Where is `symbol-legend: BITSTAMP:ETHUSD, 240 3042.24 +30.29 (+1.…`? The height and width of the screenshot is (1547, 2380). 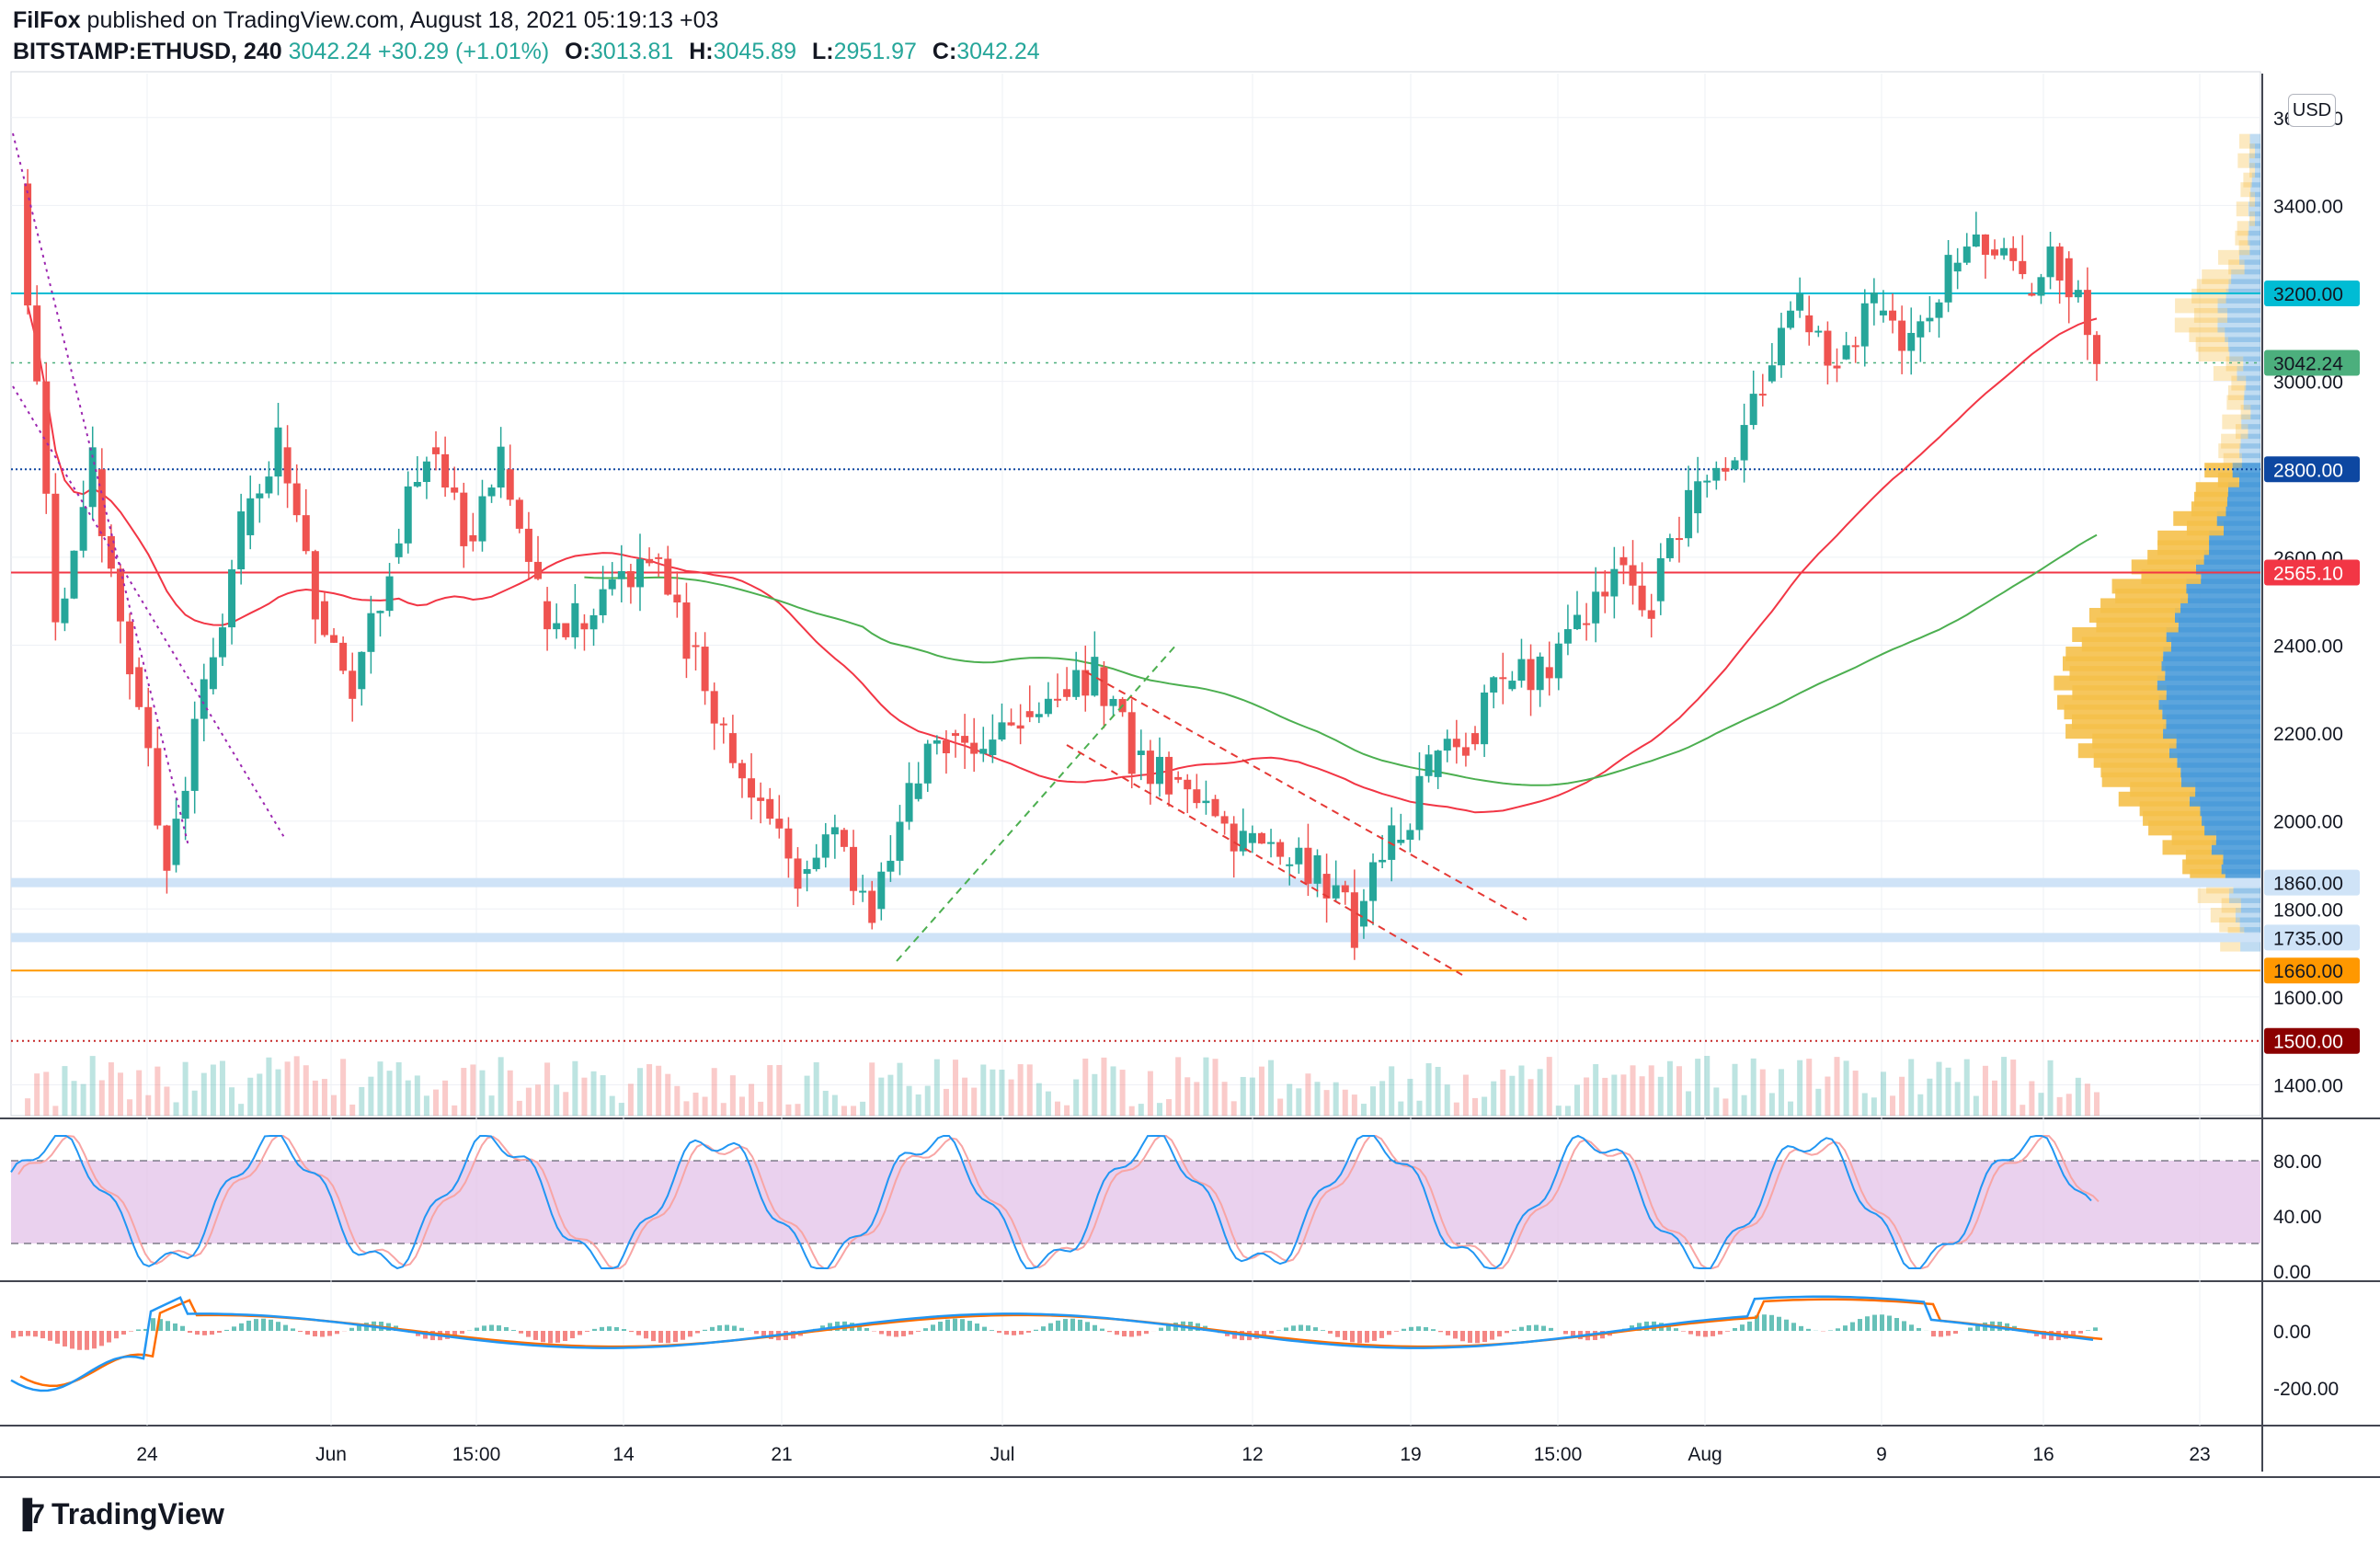 symbol-legend: BITSTAMP:ETHUSD, 240 3042.24 +30.29 (+1.… is located at coordinates (526, 52).